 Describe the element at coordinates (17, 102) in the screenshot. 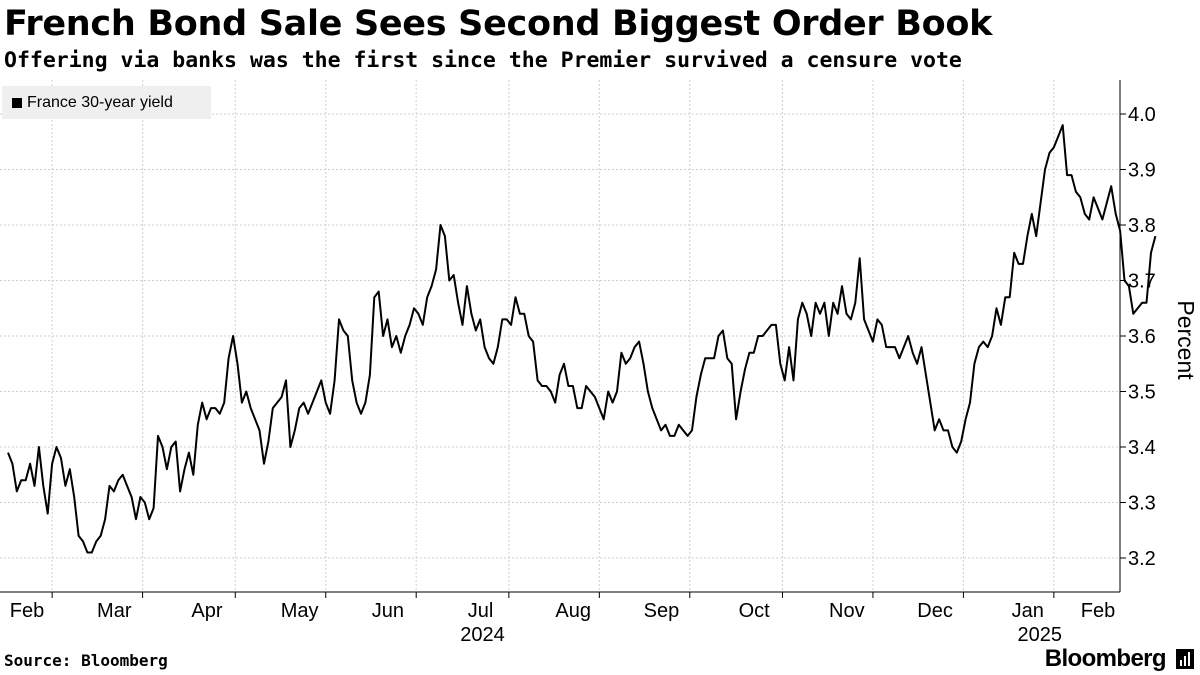

I see `legend-swatch` at that location.